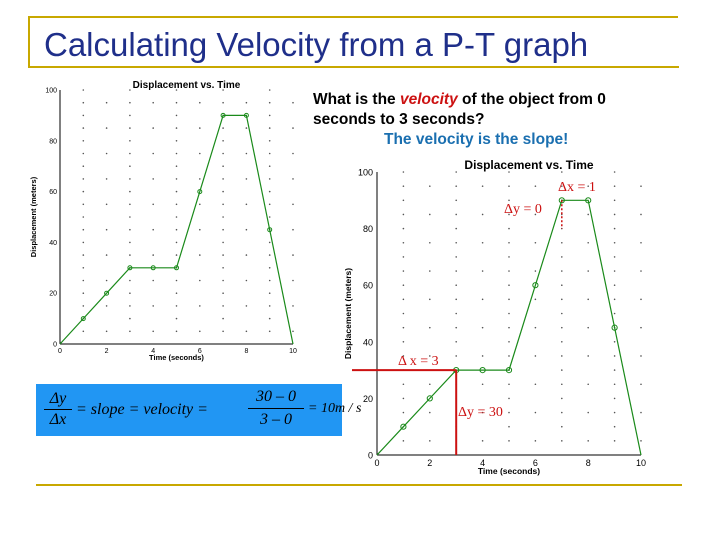 This screenshot has height=540, width=720. What do you see at coordinates (53, 141) in the screenshot?
I see `chart1-y-tick-label: 80` at bounding box center [53, 141].